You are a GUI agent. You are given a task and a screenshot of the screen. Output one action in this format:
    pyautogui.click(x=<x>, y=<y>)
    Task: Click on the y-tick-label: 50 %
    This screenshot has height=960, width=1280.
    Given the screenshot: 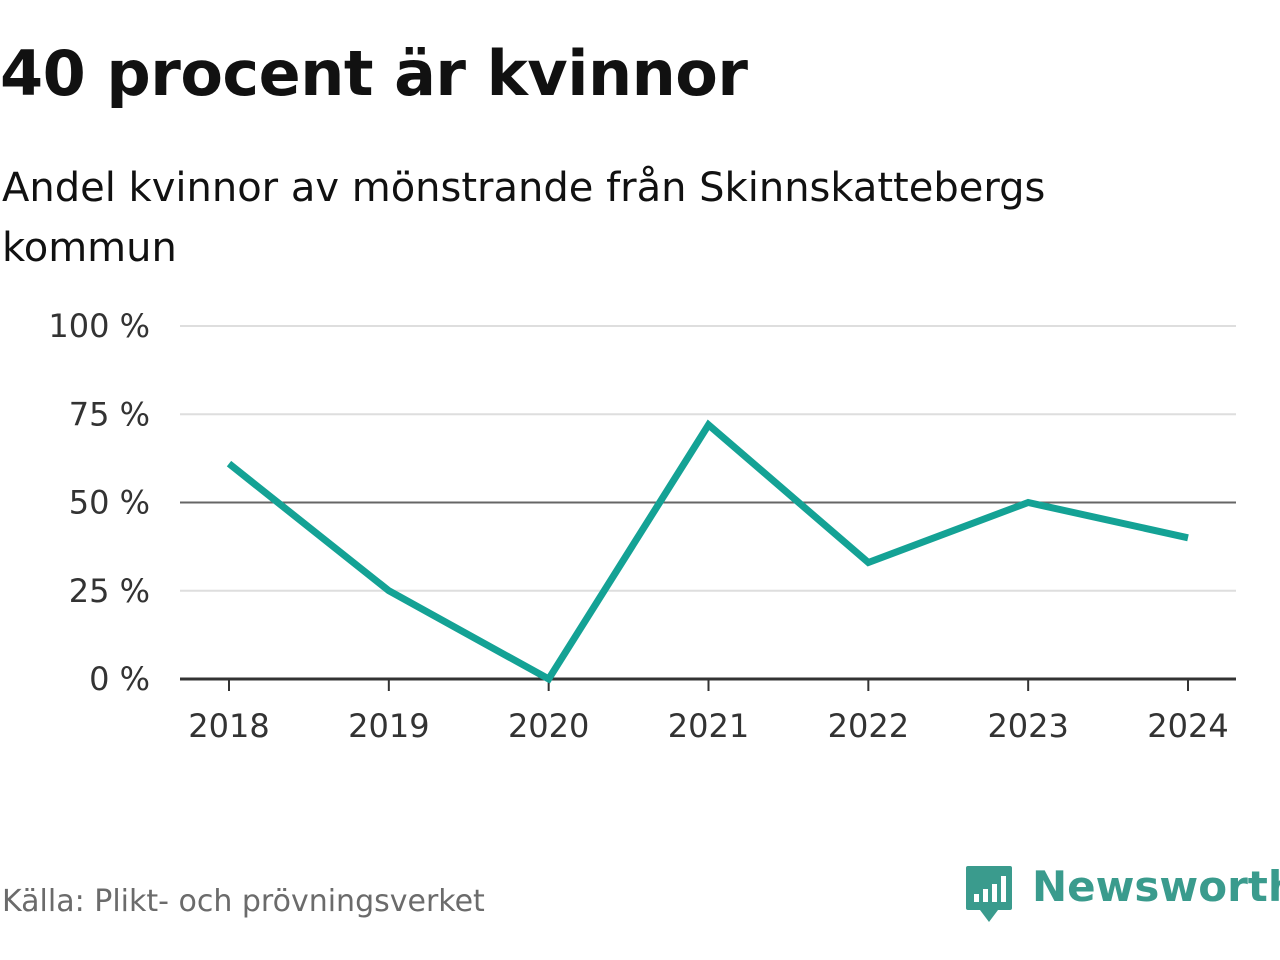 What is the action you would take?
    pyautogui.click(x=109, y=503)
    